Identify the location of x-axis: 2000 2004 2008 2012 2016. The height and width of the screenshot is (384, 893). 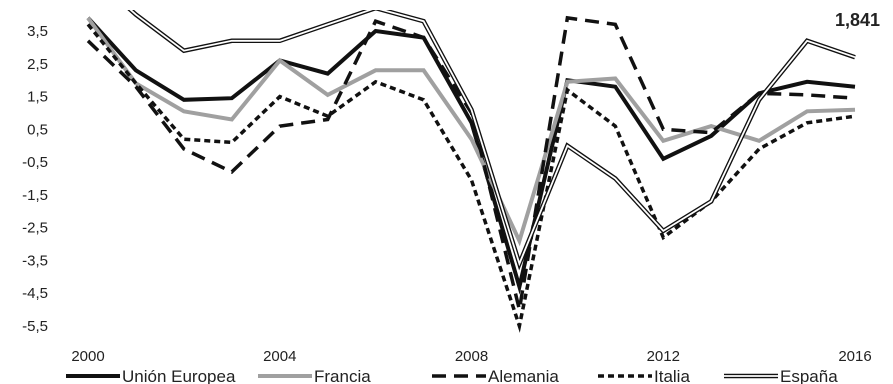
(471, 356).